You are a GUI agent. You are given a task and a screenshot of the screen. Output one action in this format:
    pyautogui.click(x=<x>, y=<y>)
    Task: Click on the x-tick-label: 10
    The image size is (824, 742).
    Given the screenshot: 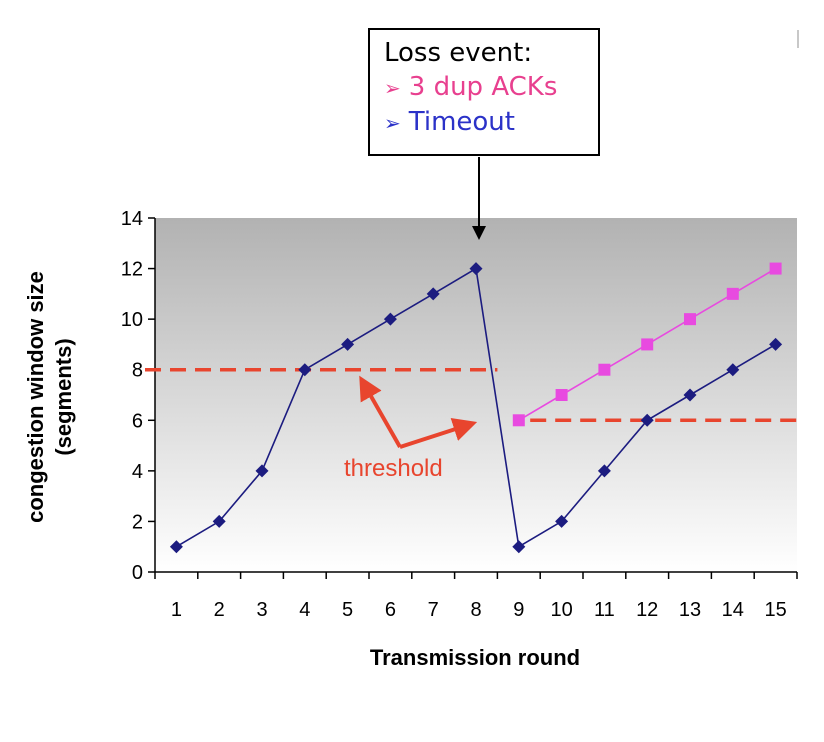 What is the action you would take?
    pyautogui.click(x=561, y=610)
    